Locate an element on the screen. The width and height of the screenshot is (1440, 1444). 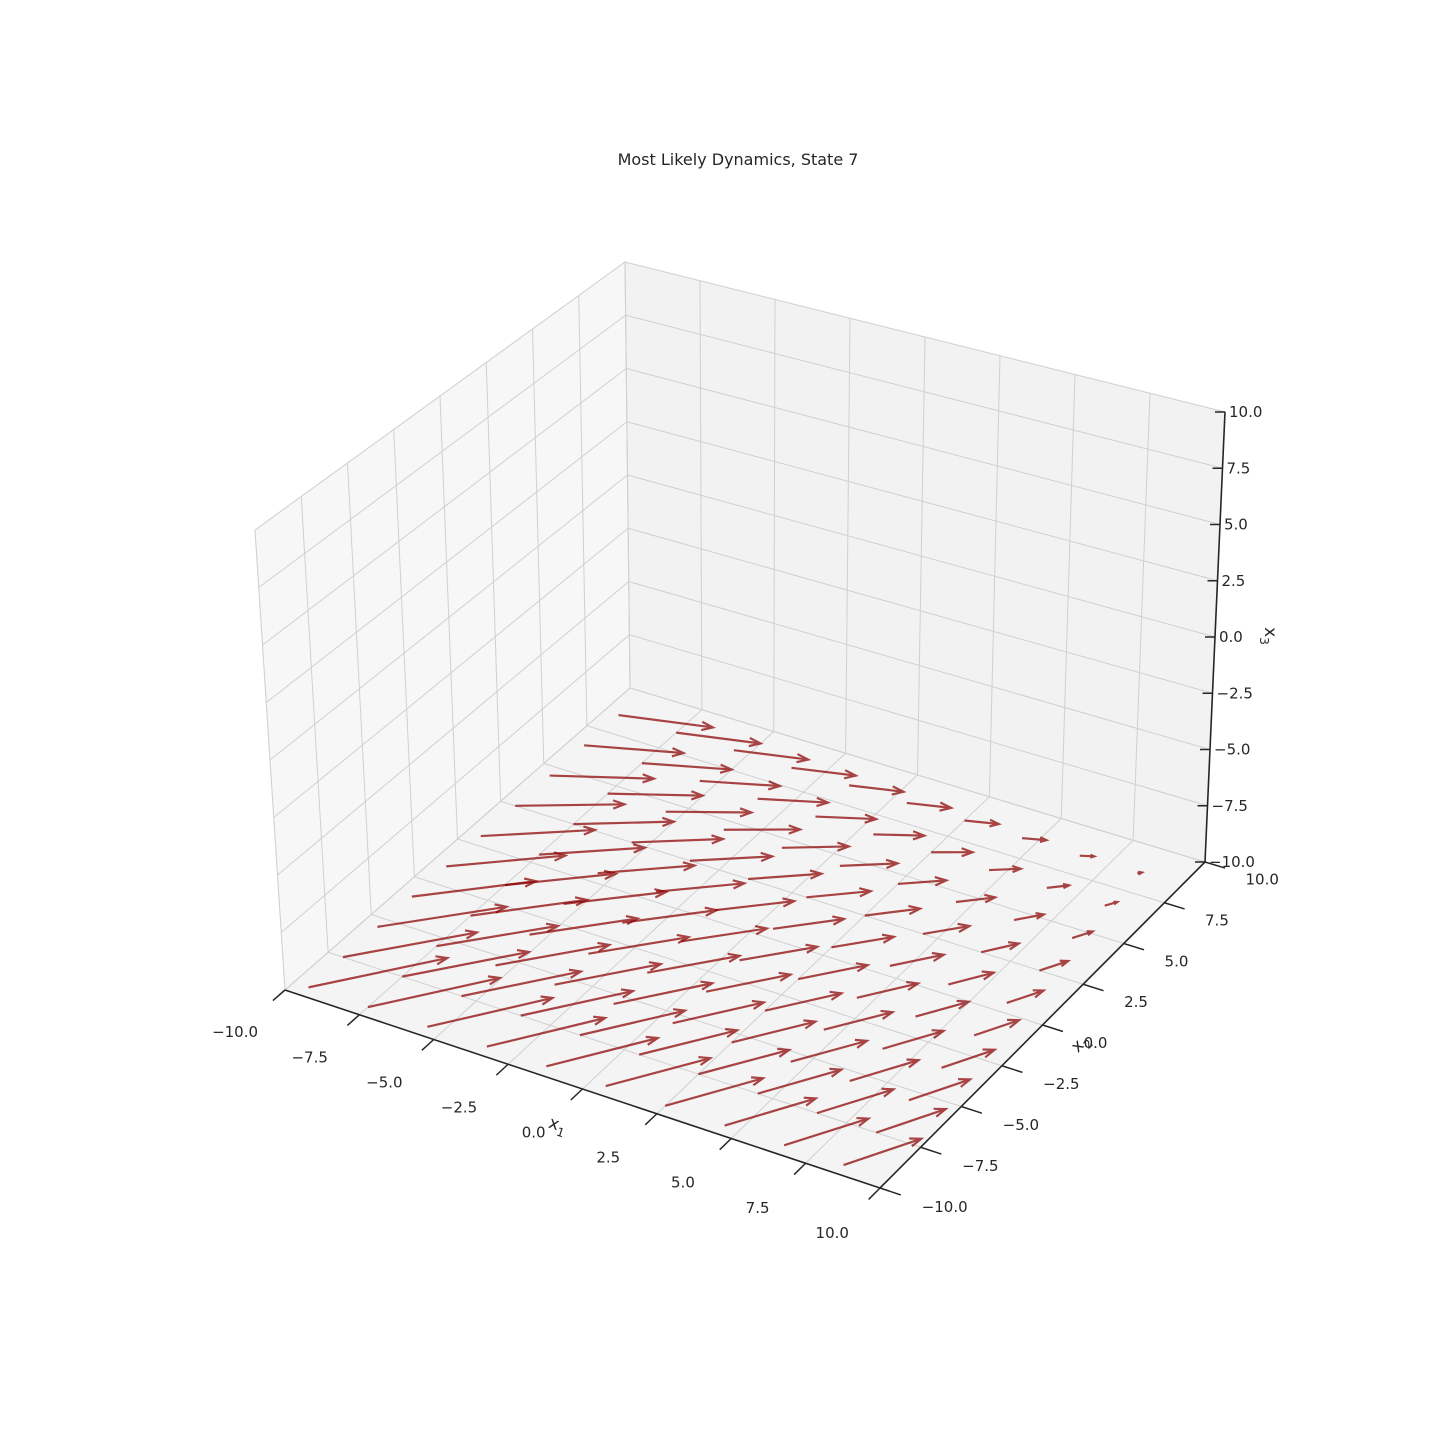
z-tick-label: 10.0 is located at coordinates (1245, 412).